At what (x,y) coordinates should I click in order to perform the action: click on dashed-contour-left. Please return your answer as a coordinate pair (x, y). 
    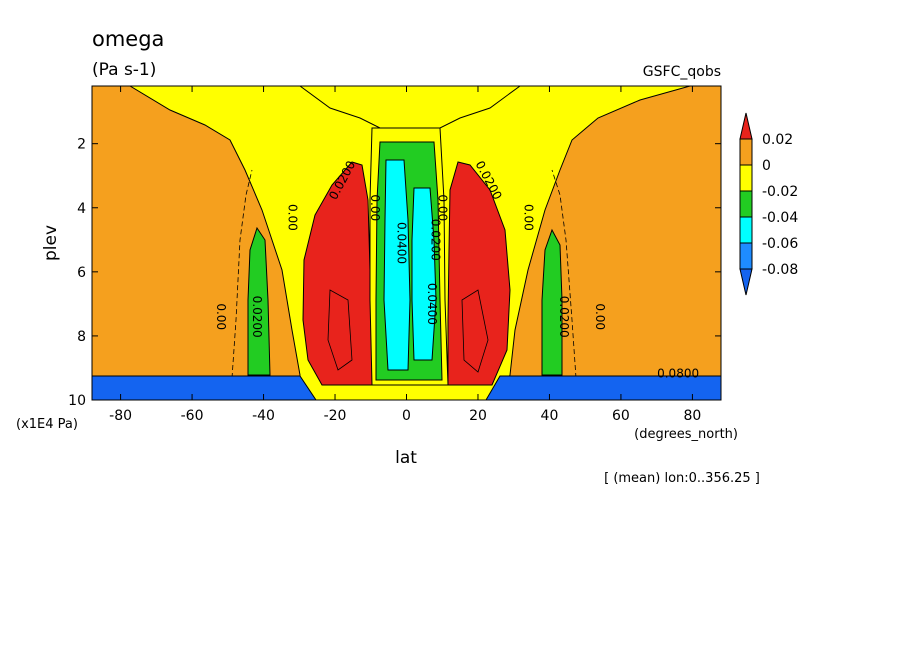
    Looking at the image, I should click on (242, 274).